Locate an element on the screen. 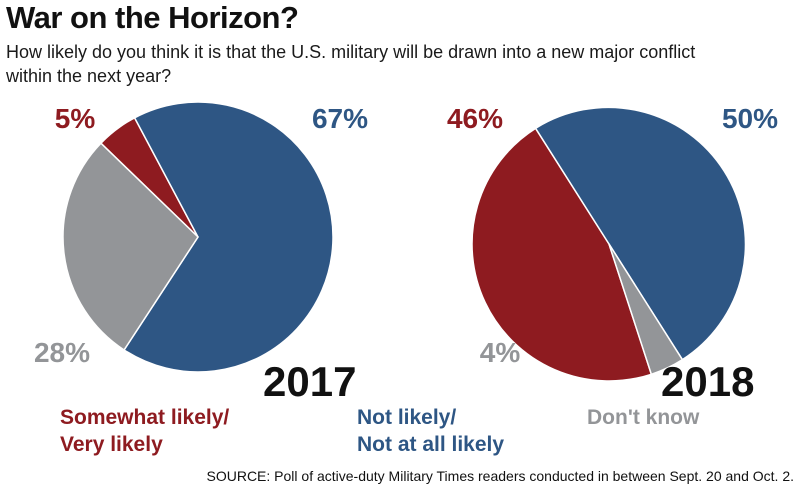 This screenshot has width=800, height=493. legend-dont-know: Don't know is located at coordinates (643, 417).